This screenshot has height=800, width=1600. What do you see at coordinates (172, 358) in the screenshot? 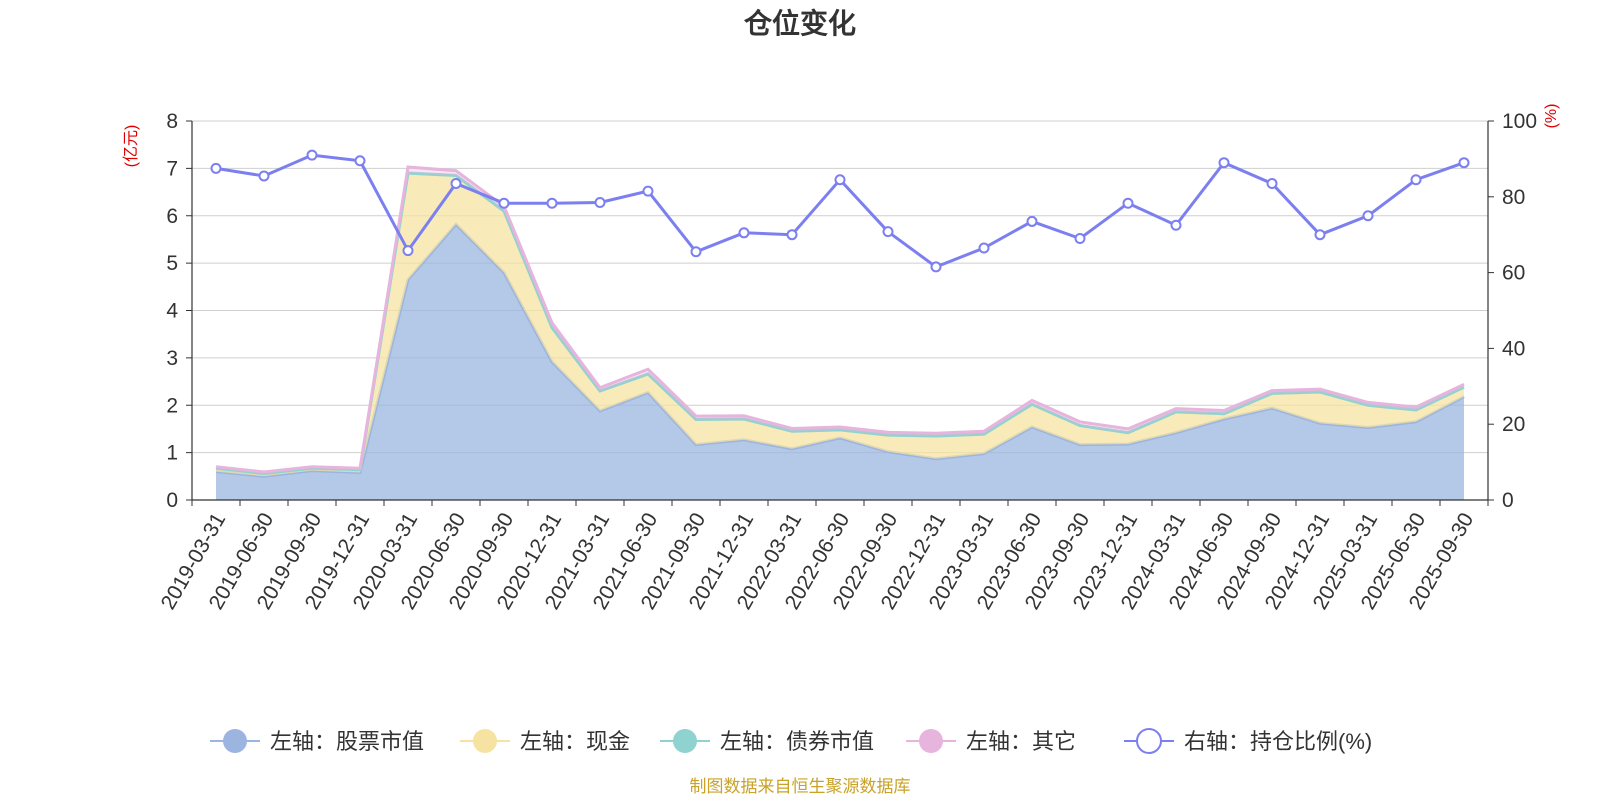
I see `left-tick-label: 3` at bounding box center [172, 358].